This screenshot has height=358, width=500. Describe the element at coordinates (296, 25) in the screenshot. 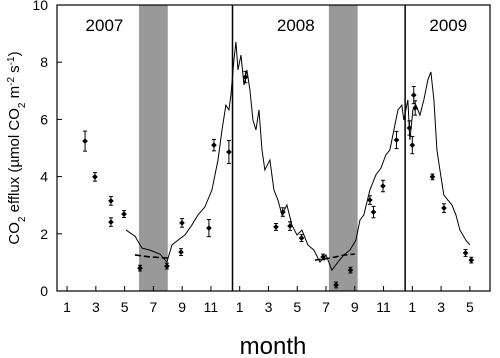

I see `year-label: 2008` at that location.